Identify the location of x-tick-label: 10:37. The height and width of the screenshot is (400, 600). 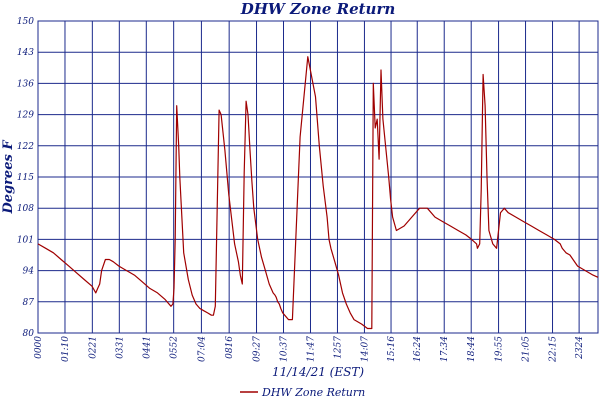
(285, 349).